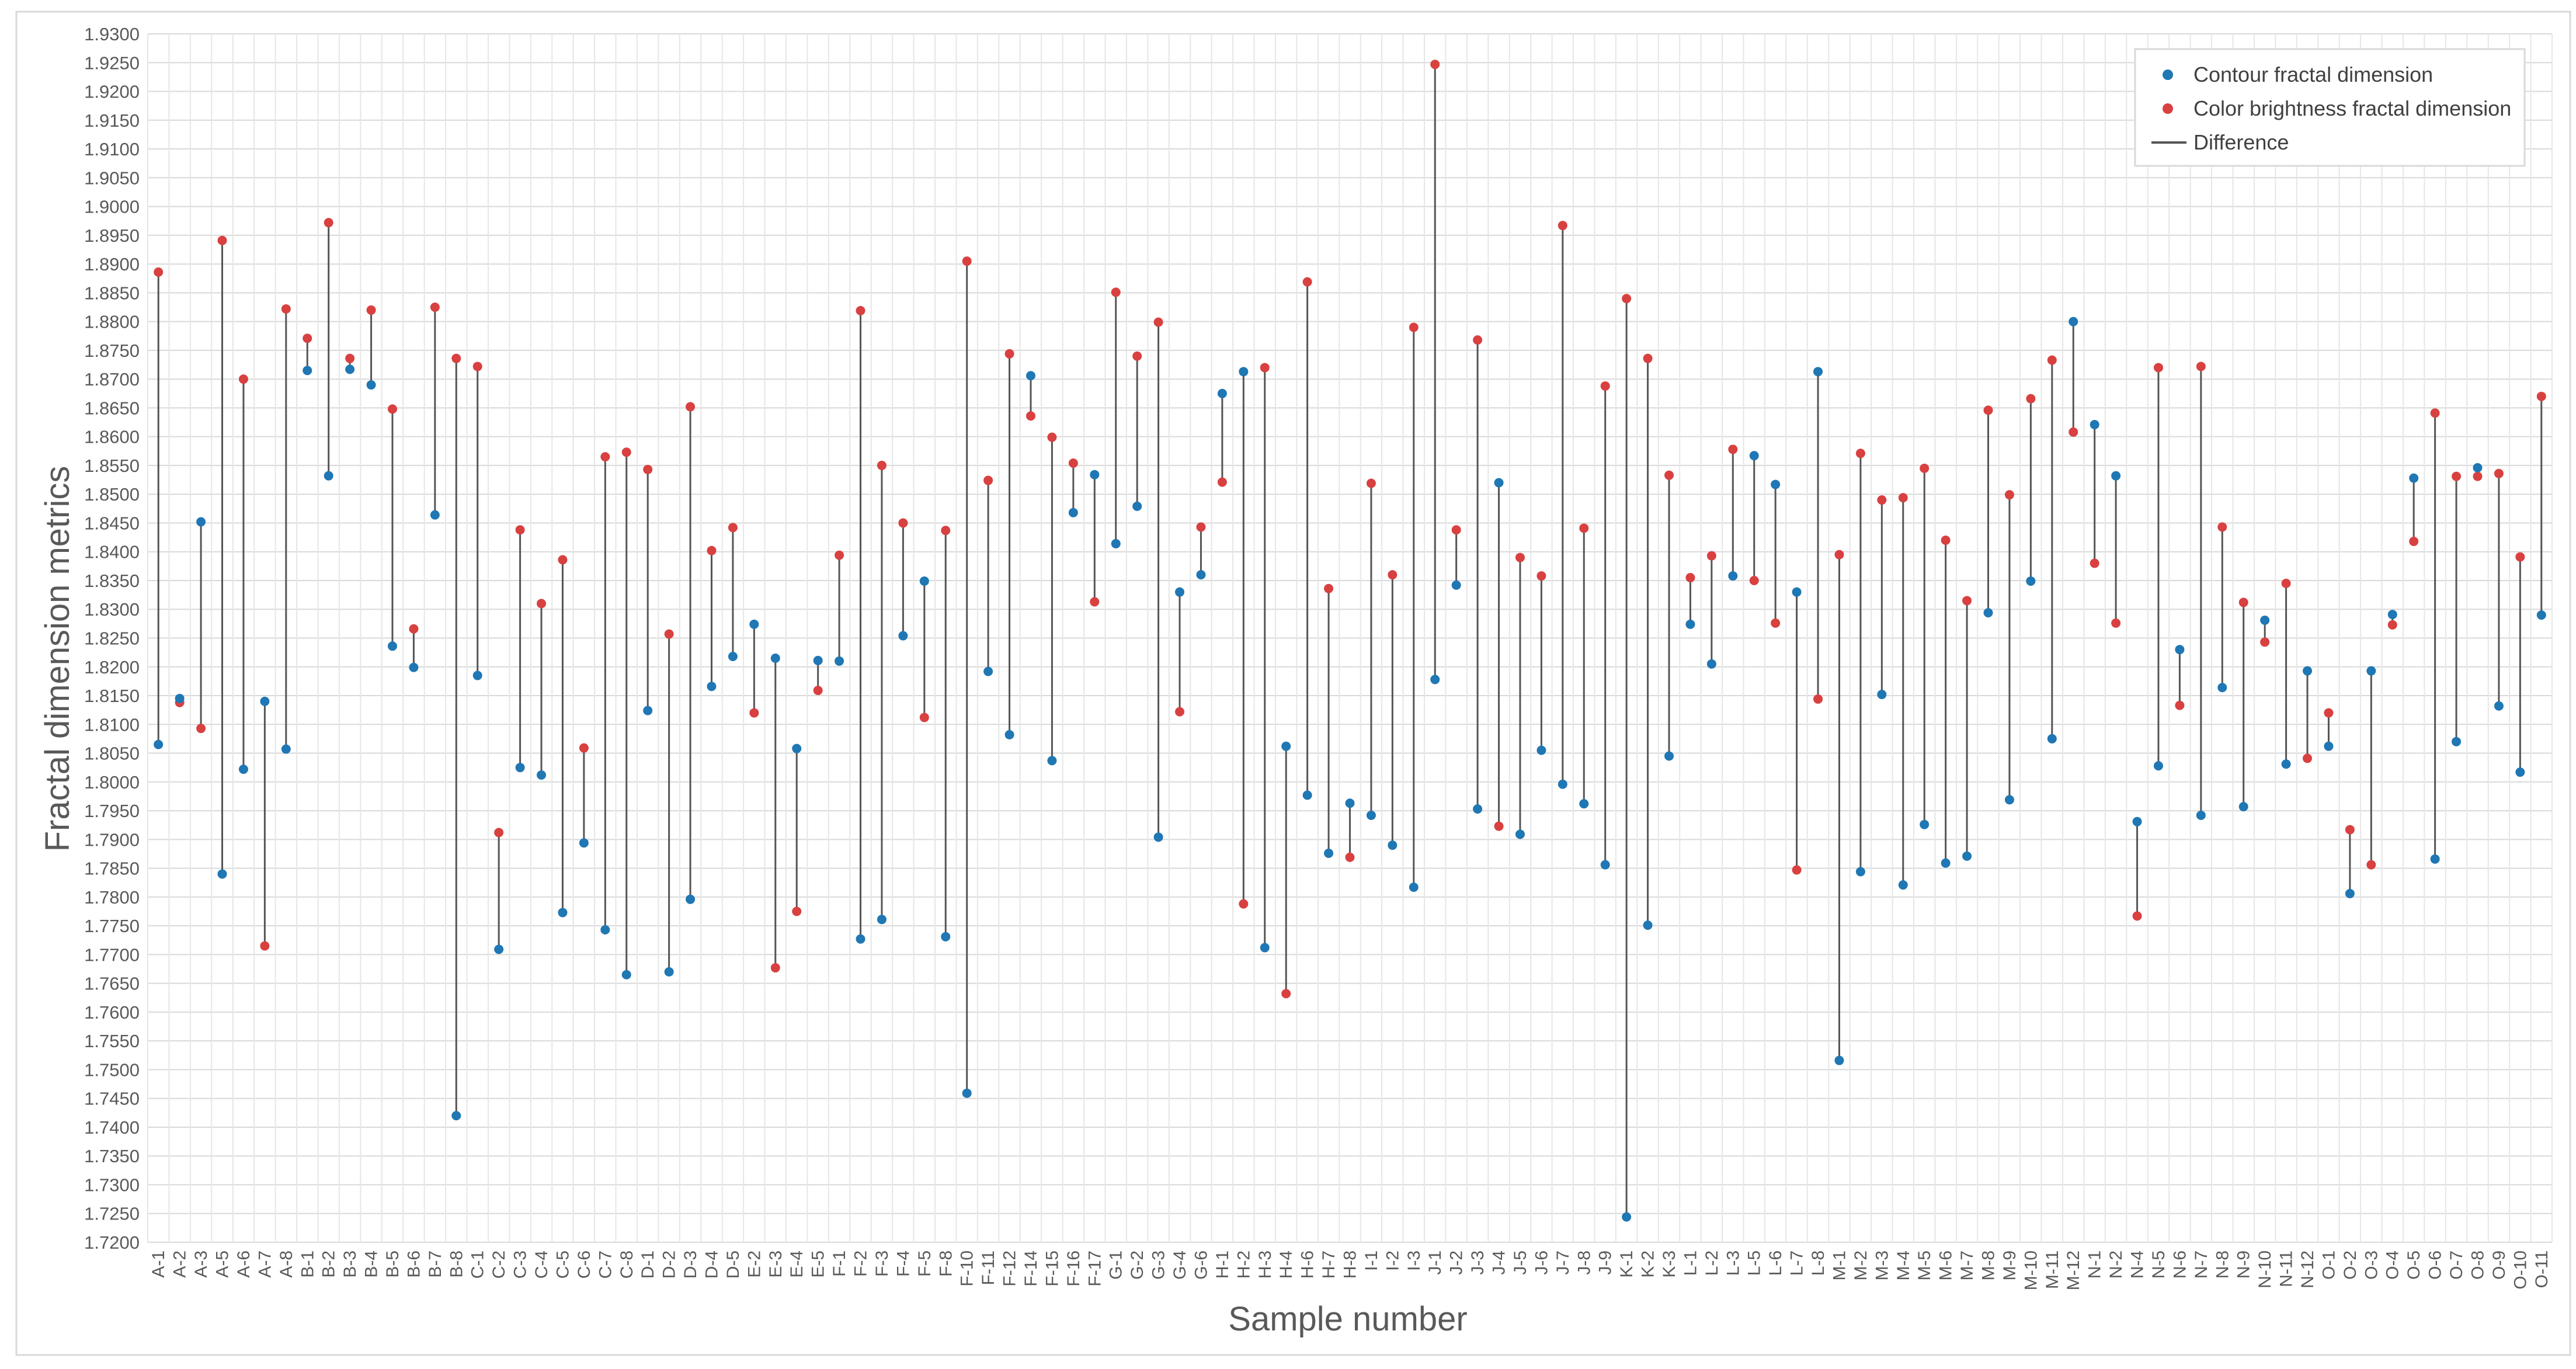 This screenshot has height=1369, width=2576. What do you see at coordinates (371, 1264) in the screenshot?
I see `x-tick-label: B-4` at bounding box center [371, 1264].